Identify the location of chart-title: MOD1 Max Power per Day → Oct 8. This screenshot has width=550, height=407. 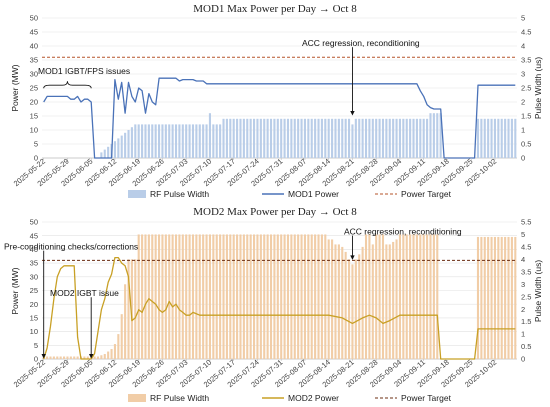
(275, 9).